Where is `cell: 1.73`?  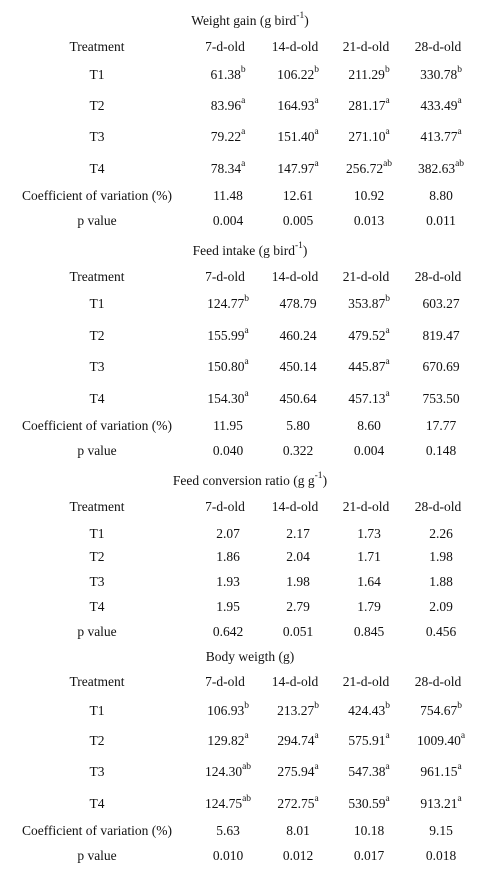 cell: 1.73 is located at coordinates (369, 533).